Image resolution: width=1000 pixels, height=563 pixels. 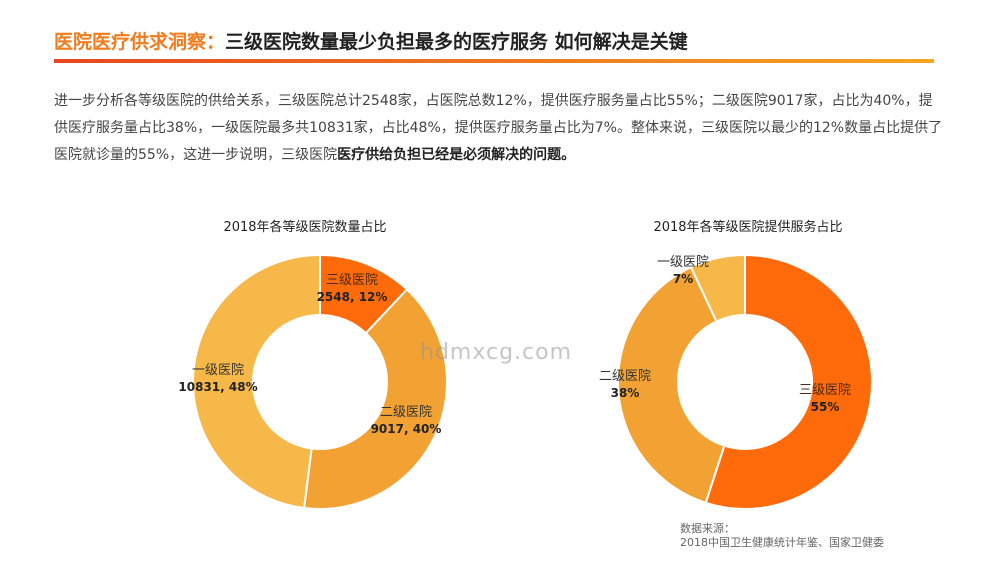 I want to click on page-title-accent: 医院医疗供求洞察：, so click(x=140, y=42).